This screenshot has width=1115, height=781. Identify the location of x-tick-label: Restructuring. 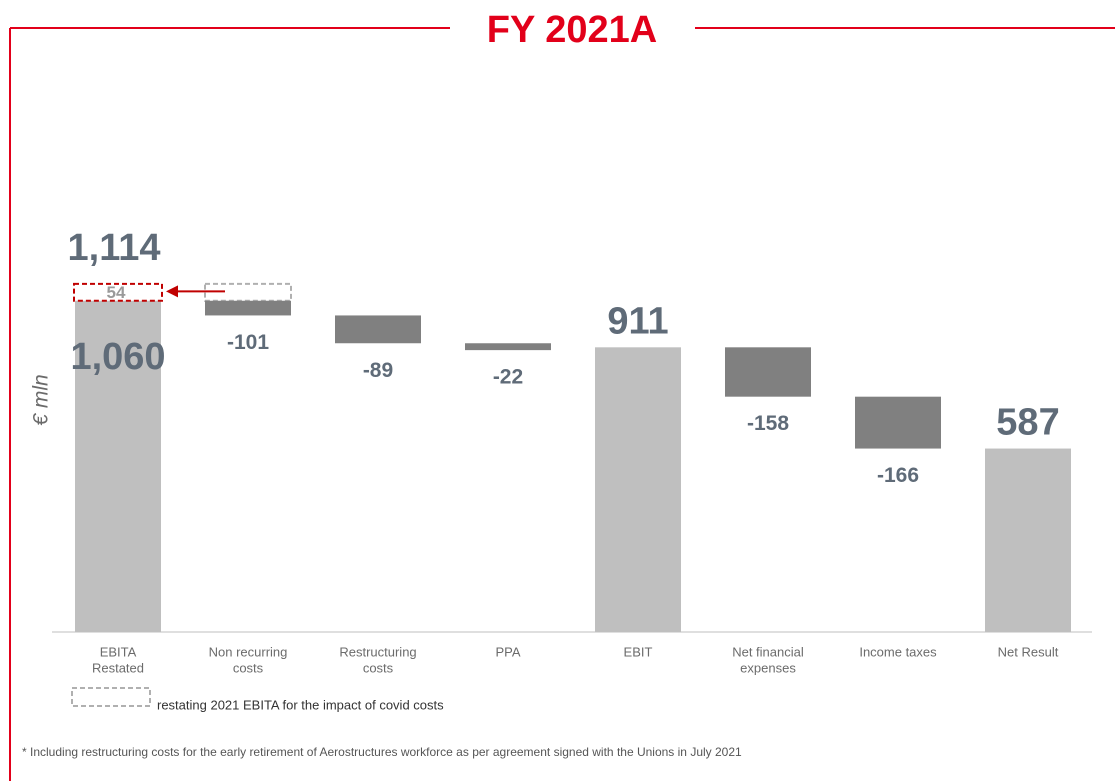
(377, 651).